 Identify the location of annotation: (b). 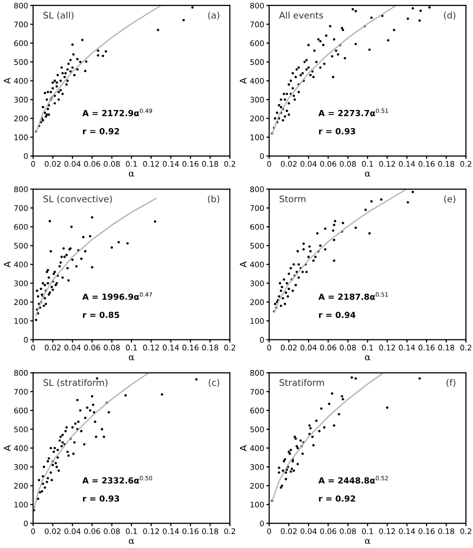
(214, 199).